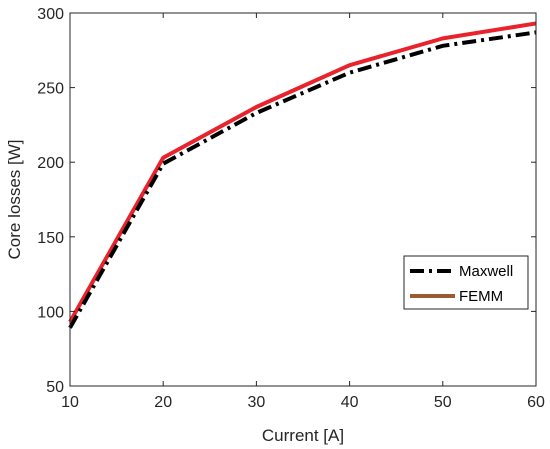 The width and height of the screenshot is (550, 449). I want to click on x-tick-label: 20, so click(163, 402).